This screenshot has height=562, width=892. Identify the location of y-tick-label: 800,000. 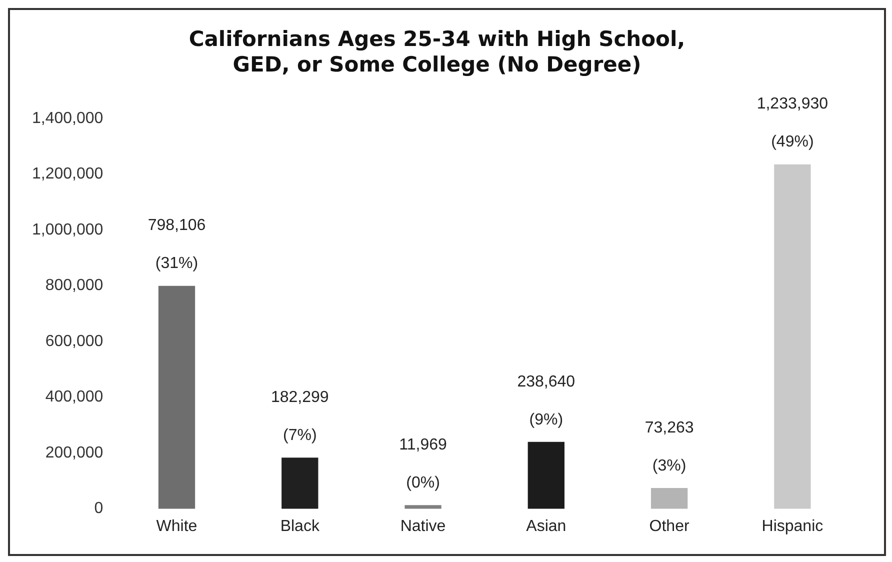
(74, 285).